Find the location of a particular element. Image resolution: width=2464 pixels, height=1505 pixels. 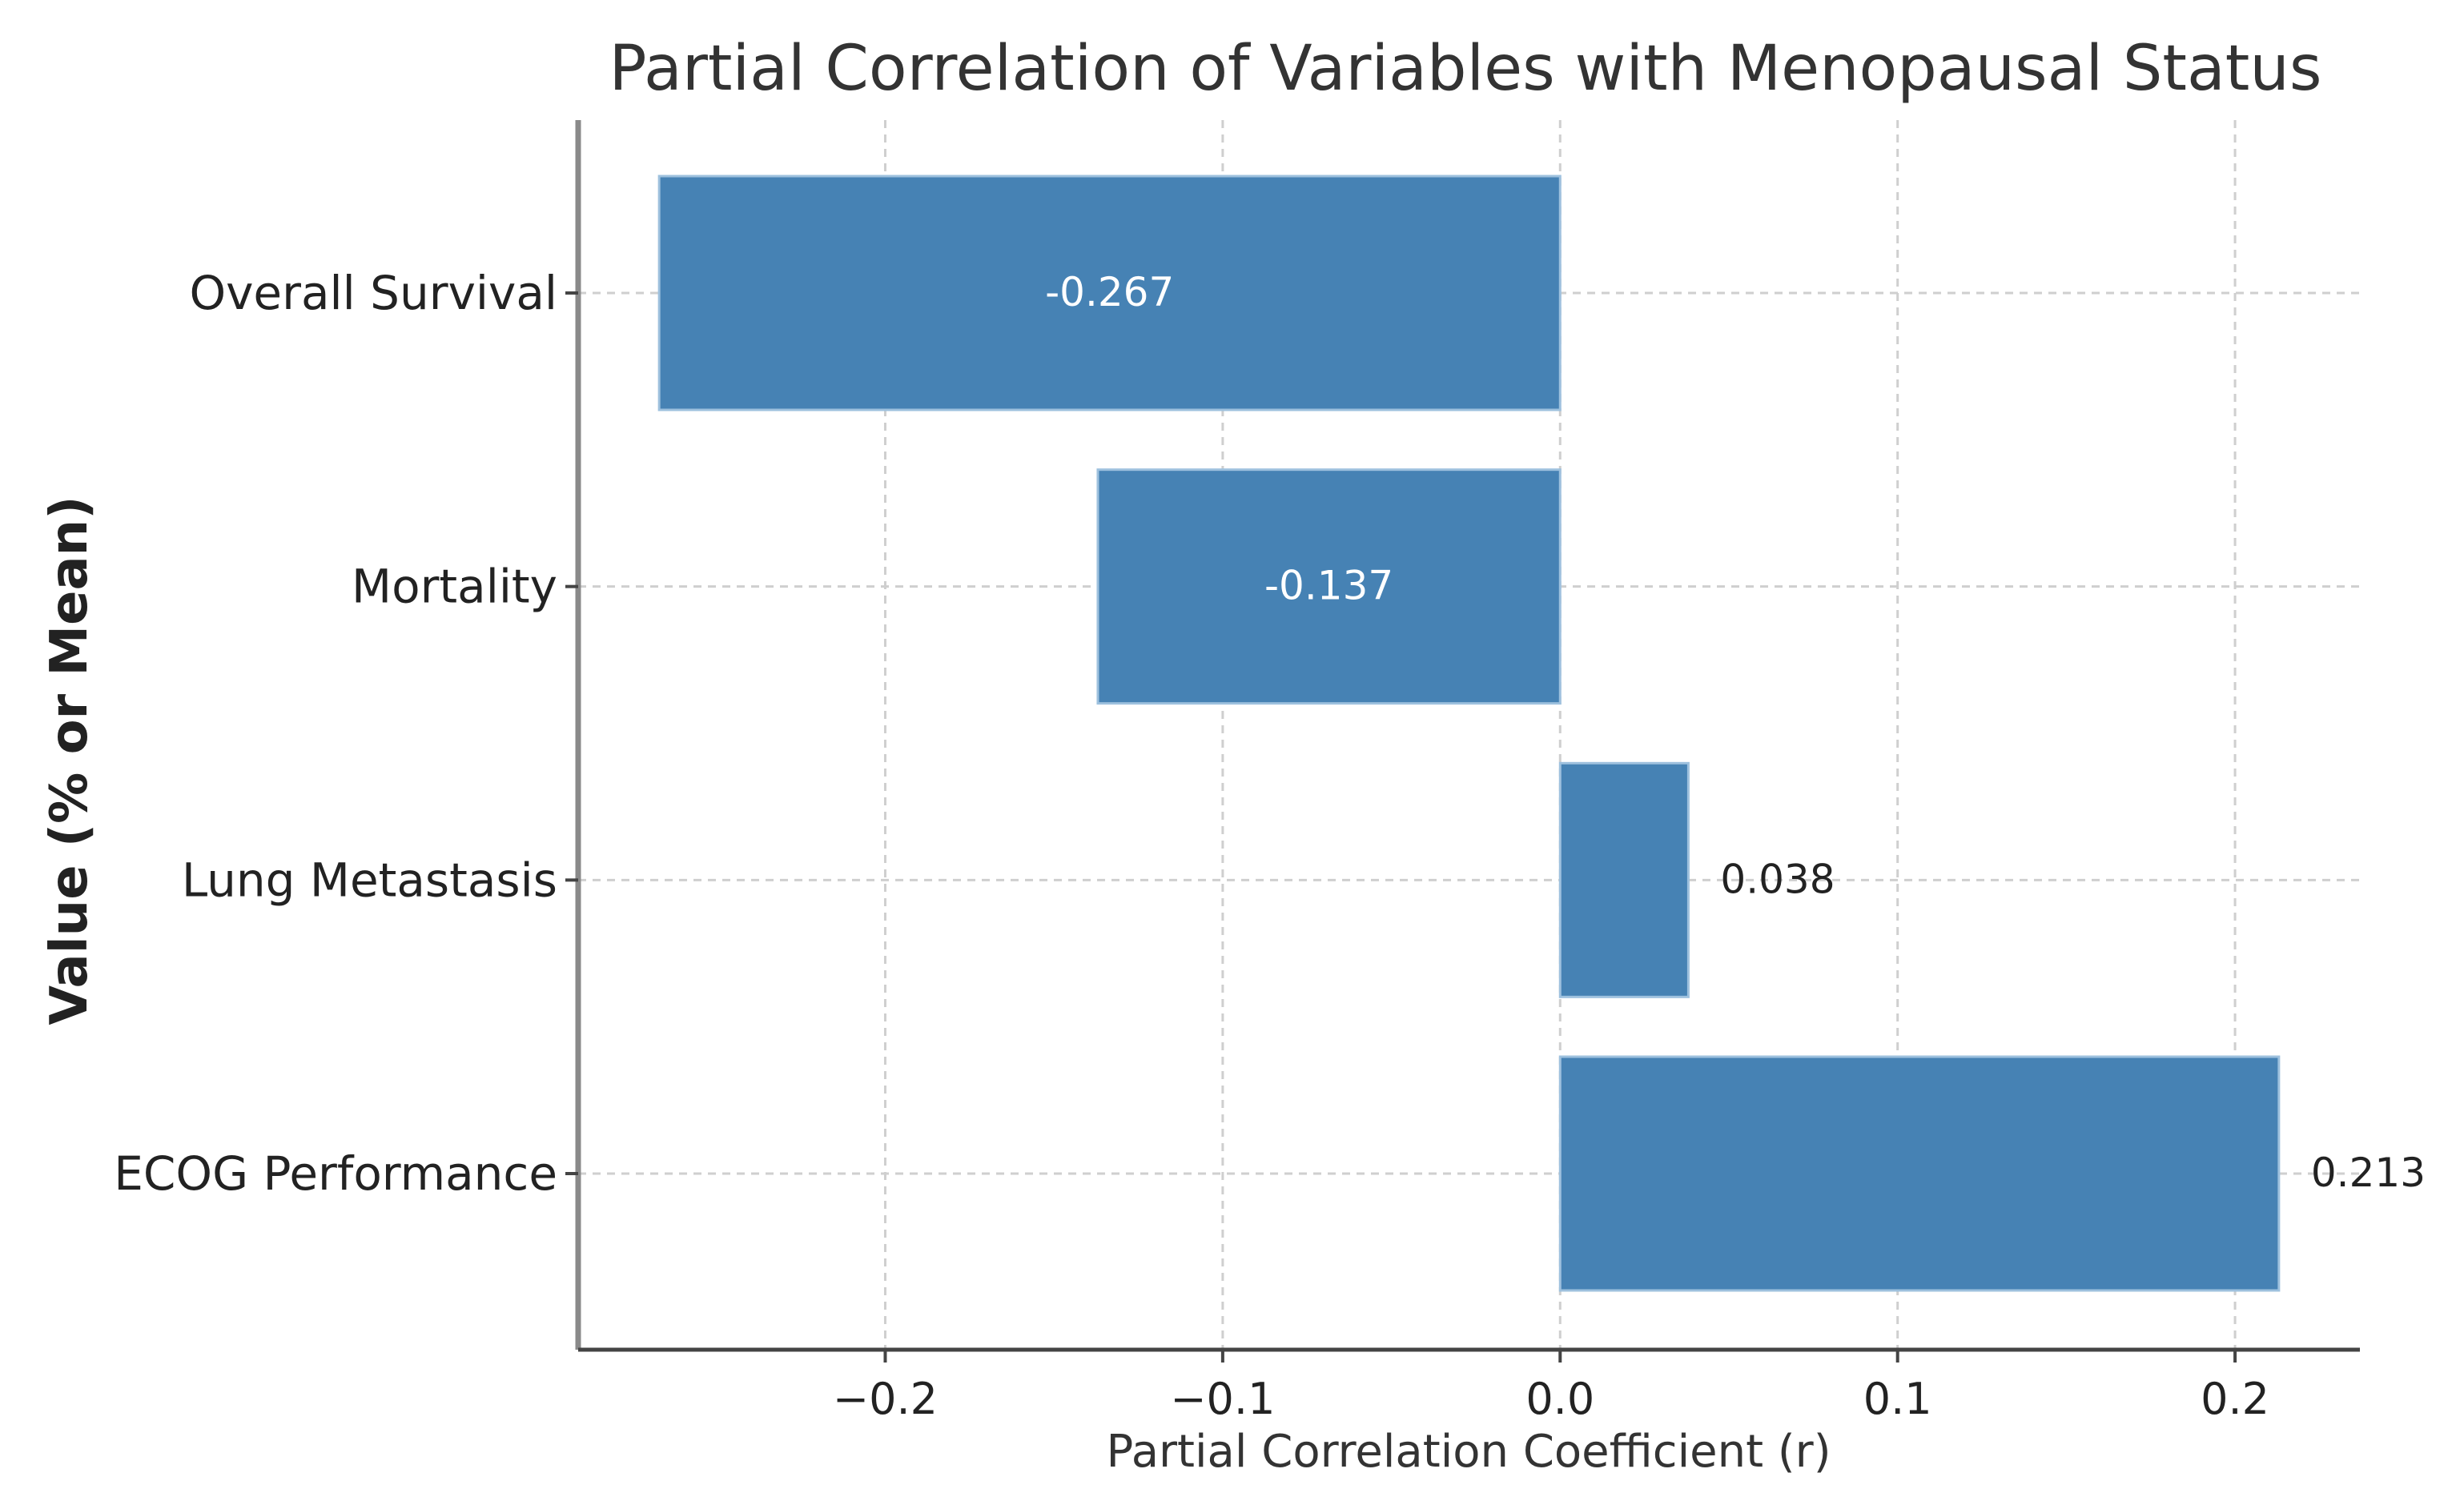

data-label: -0.267 is located at coordinates (1109, 292).